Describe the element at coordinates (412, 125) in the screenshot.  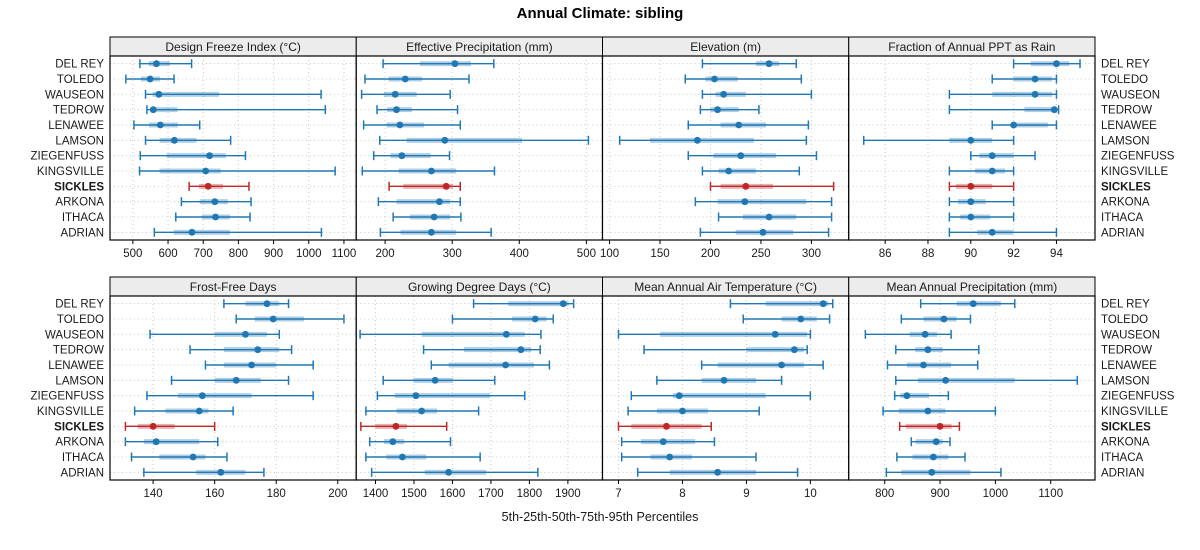
I see `percentile-row-lenawee` at that location.